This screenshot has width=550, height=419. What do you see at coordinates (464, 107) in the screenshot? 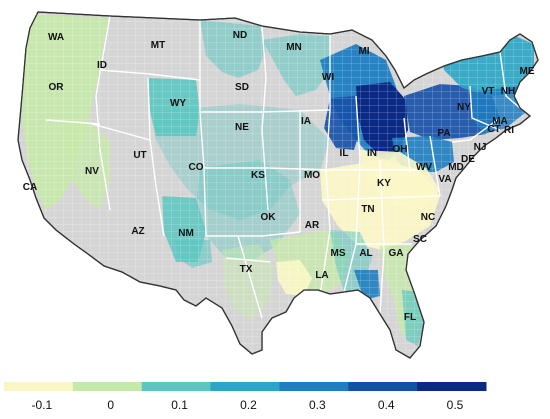
I see `state-label-ny: NY` at bounding box center [464, 107].